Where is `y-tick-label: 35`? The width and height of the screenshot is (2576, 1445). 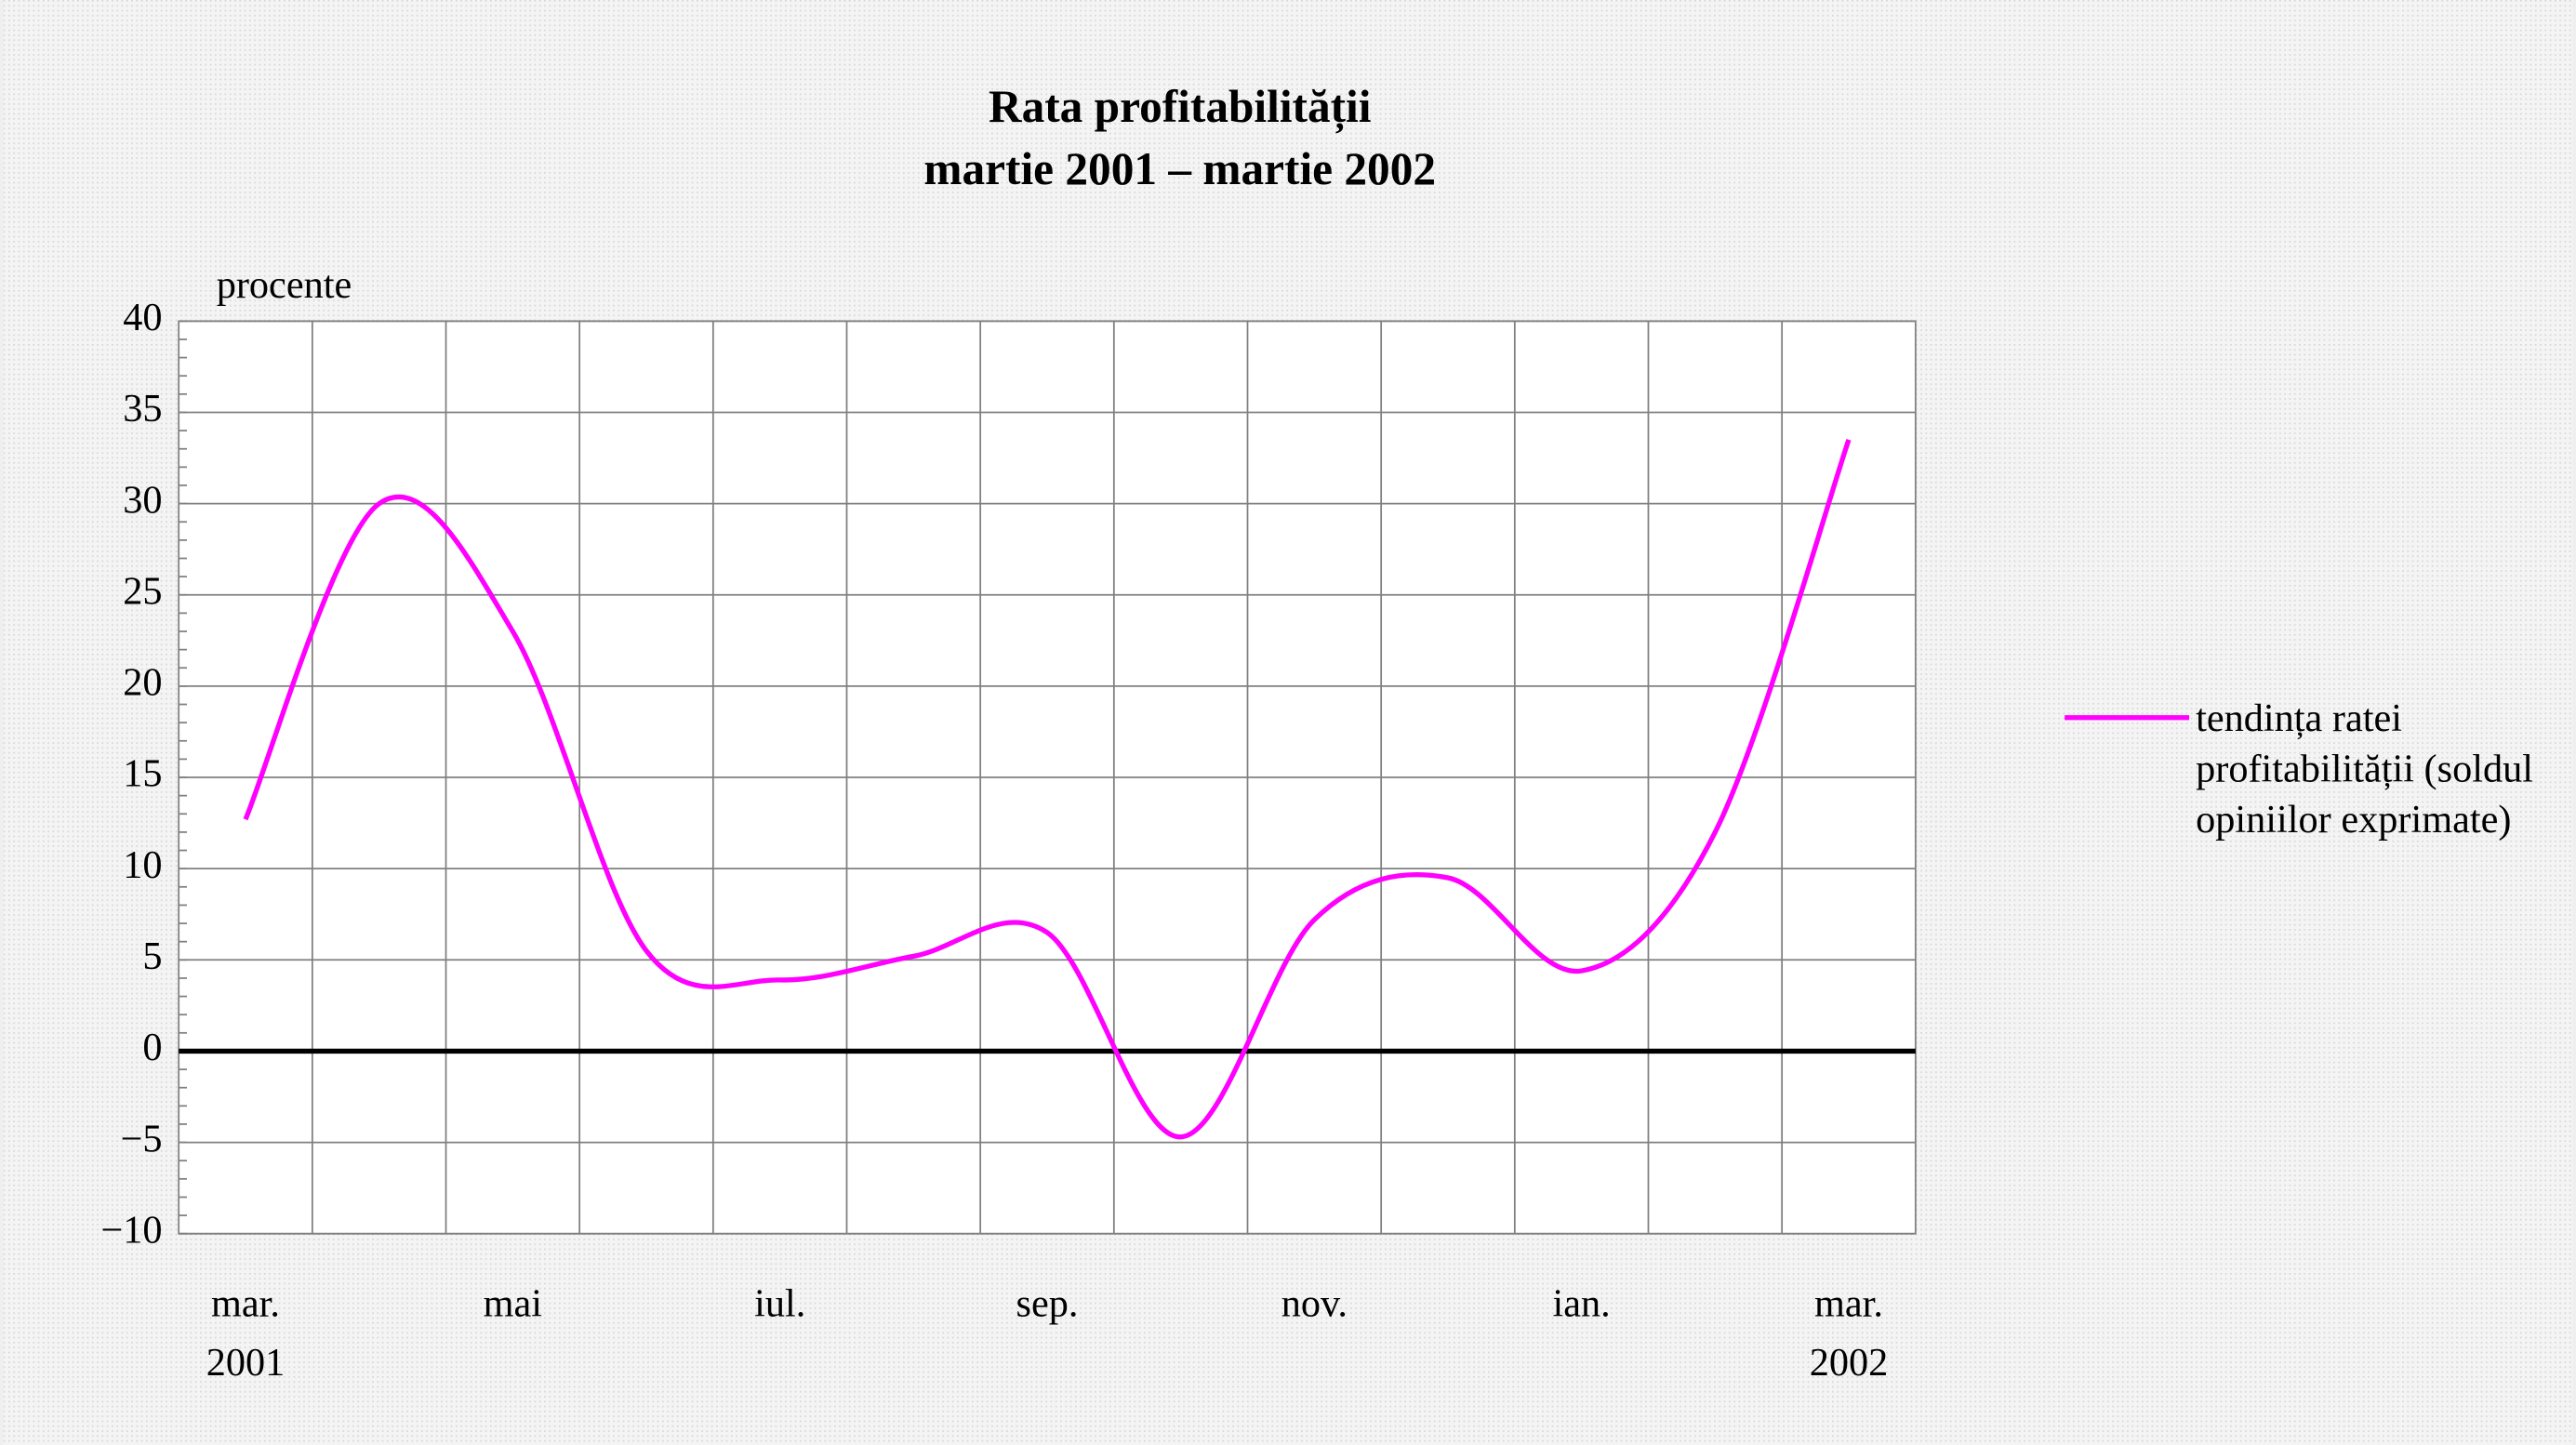
y-tick-label: 35 is located at coordinates (142, 409).